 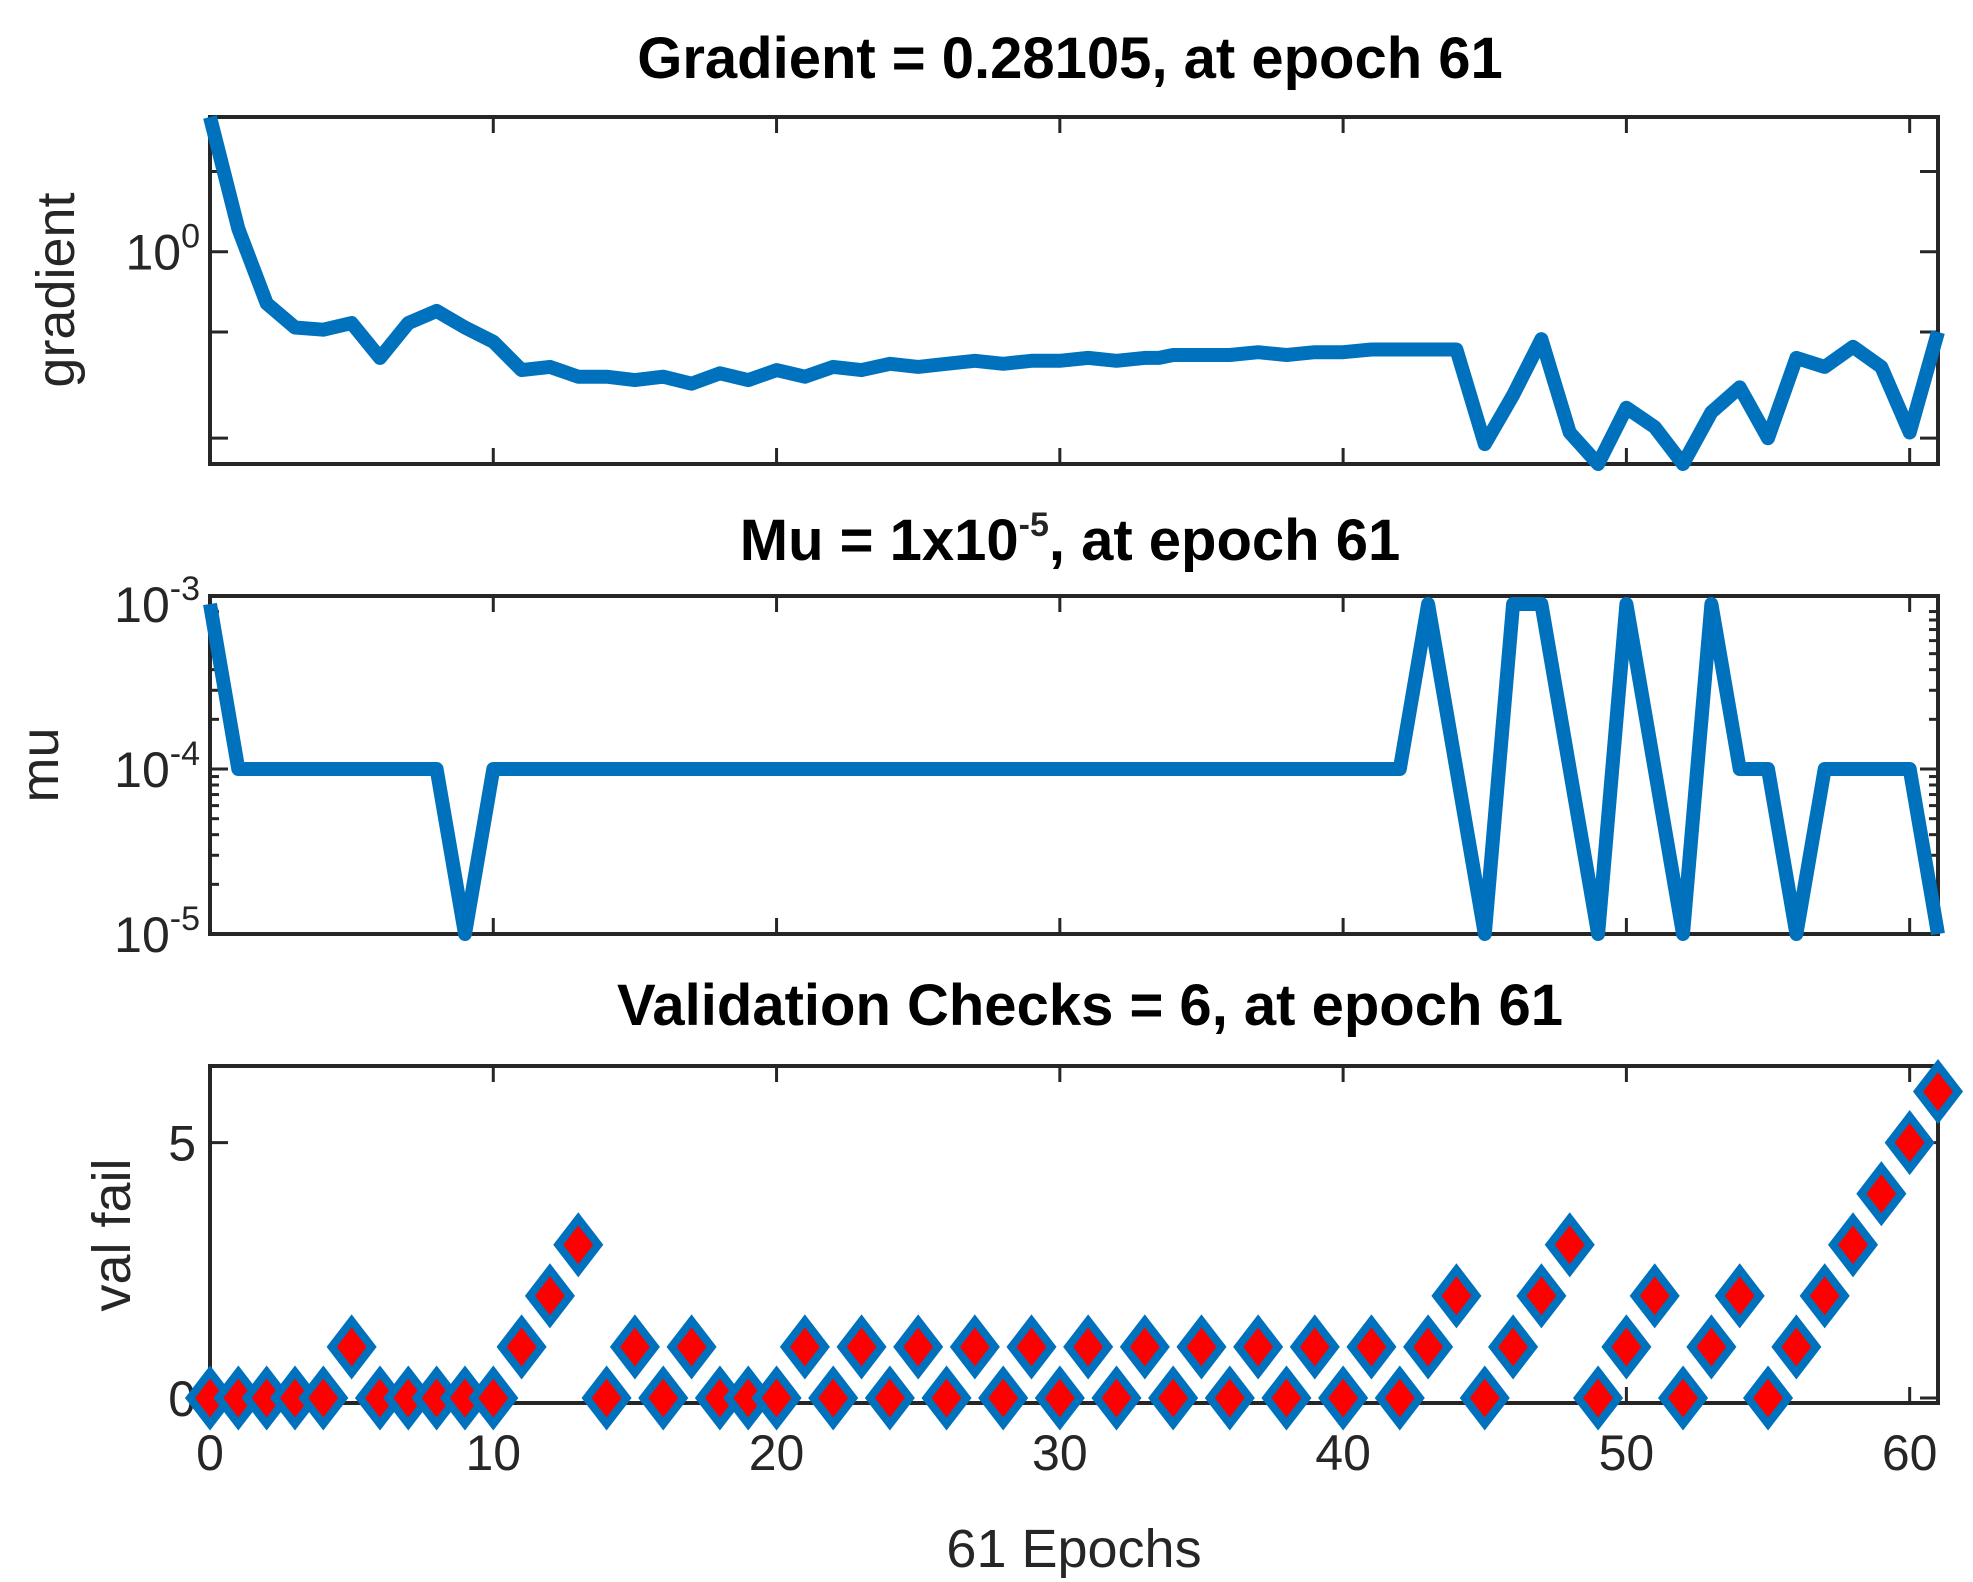 What do you see at coordinates (157, 931) in the screenshot?
I see `mu-y-tick-label: 10⁻⁵` at bounding box center [157, 931].